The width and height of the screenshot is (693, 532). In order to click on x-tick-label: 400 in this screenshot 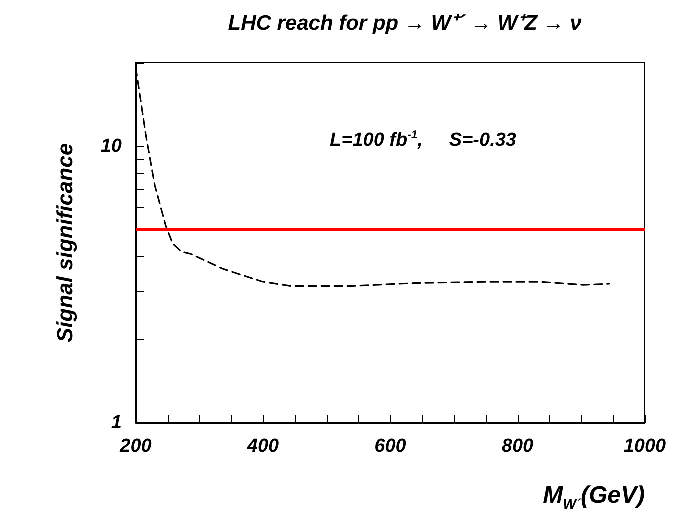, I will do `click(263, 446)`.